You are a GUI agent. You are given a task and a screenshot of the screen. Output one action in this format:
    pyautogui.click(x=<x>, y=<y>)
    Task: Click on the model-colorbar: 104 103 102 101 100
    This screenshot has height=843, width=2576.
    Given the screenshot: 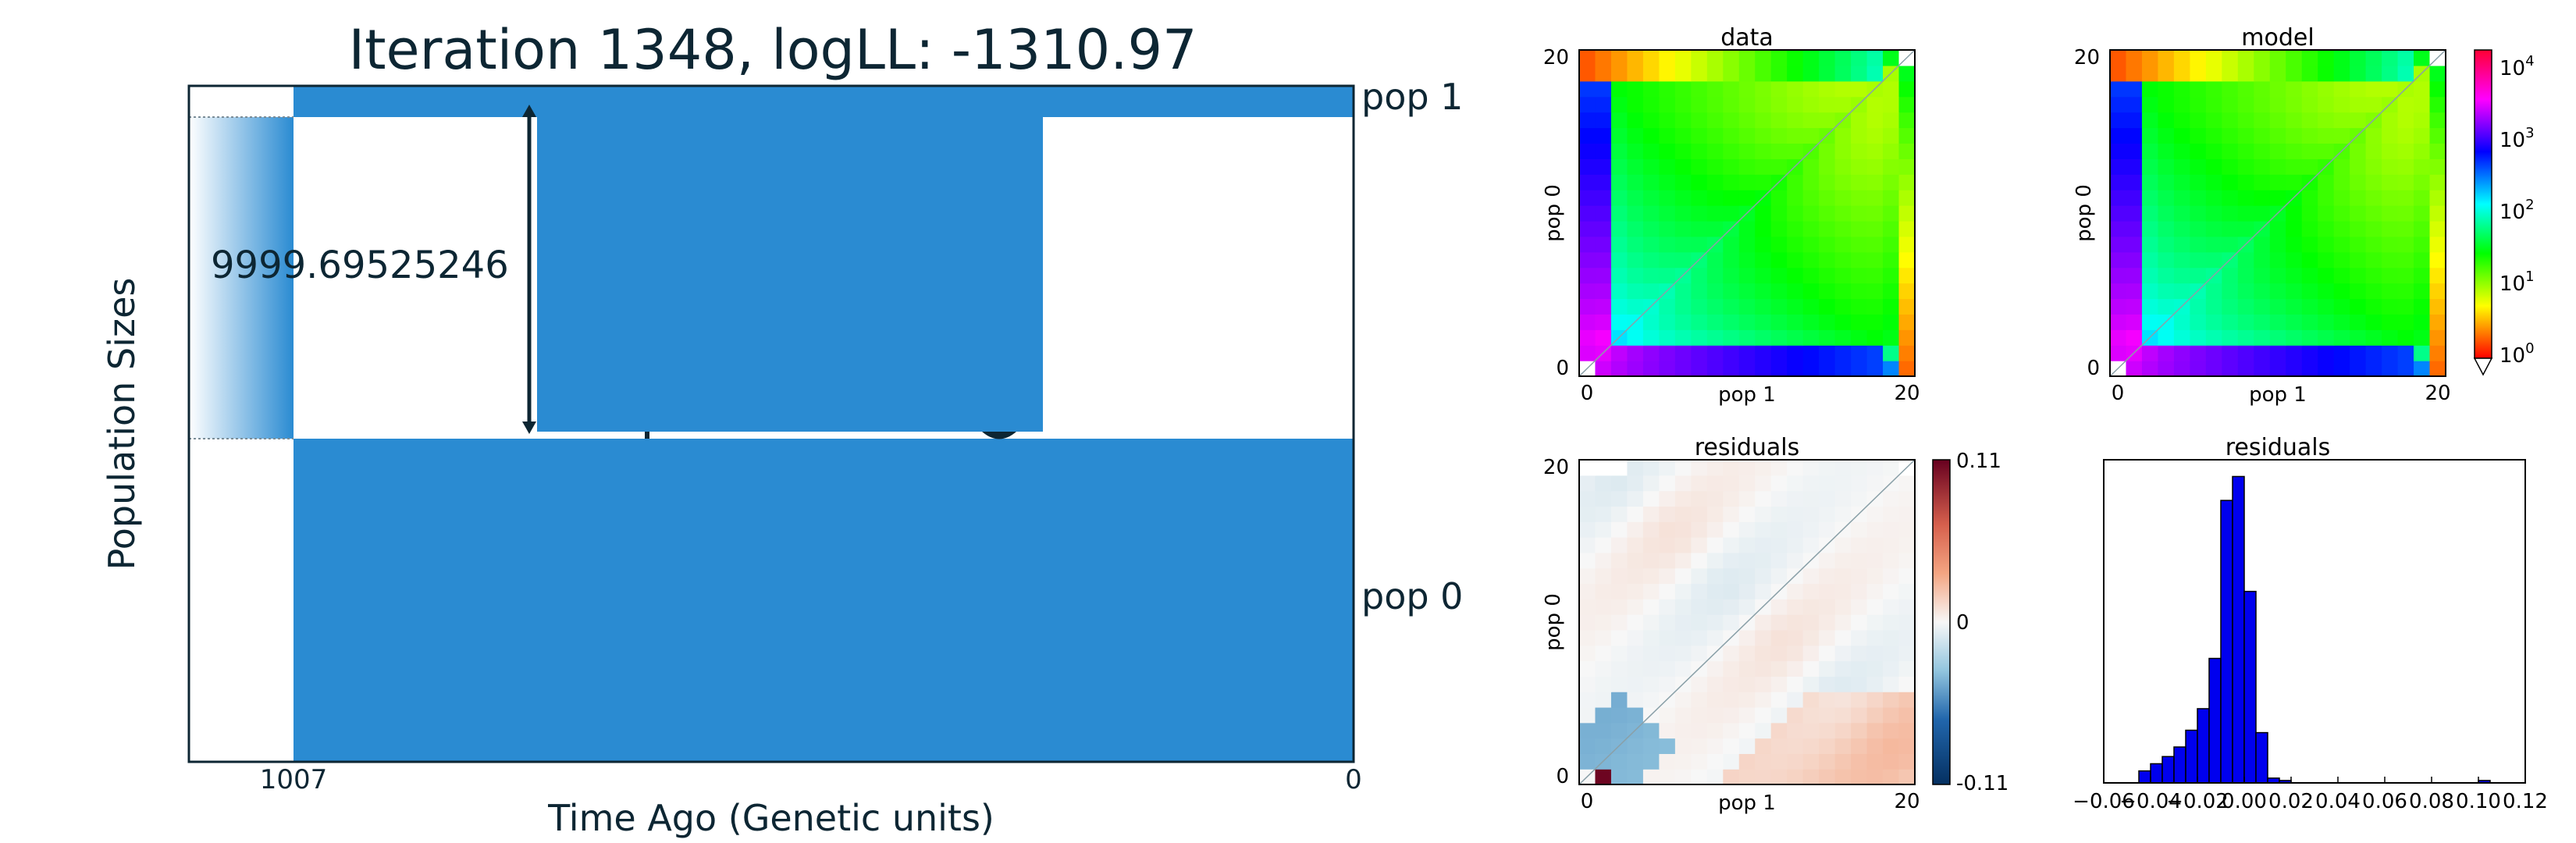 What is the action you would take?
    pyautogui.click(x=2504, y=212)
    